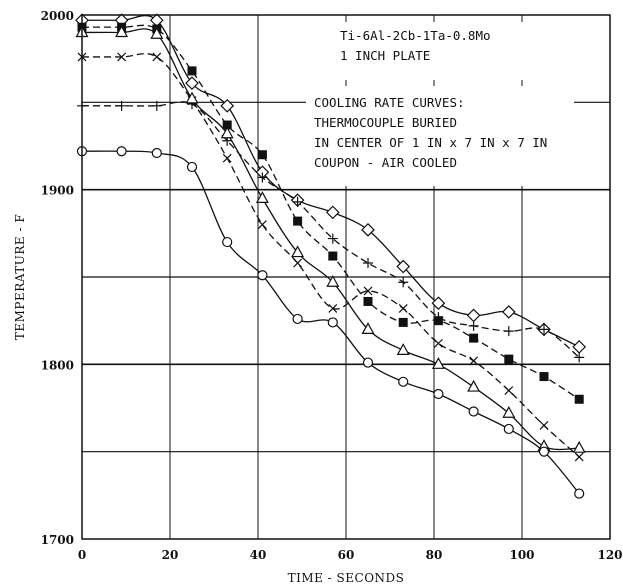  What do you see at coordinates (609, 555) in the screenshot?
I see `x-tick-label: 120` at bounding box center [609, 555].